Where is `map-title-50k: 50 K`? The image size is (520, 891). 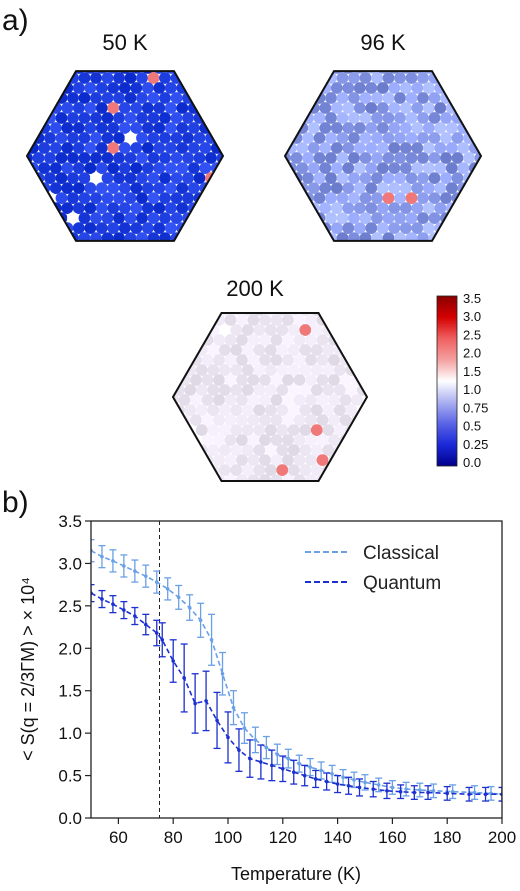 map-title-50k: 50 K is located at coordinates (125, 42).